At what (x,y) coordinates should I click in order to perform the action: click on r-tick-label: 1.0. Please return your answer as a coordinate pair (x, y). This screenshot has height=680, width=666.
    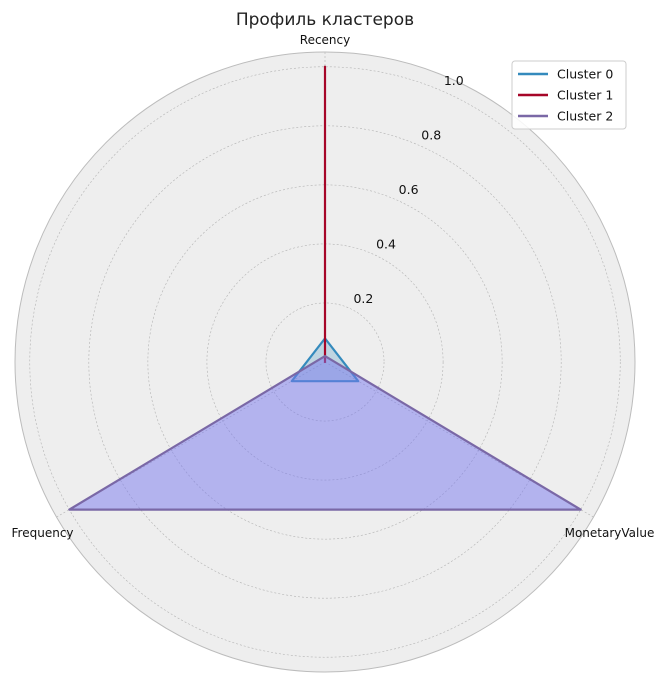
    Looking at the image, I should click on (454, 80).